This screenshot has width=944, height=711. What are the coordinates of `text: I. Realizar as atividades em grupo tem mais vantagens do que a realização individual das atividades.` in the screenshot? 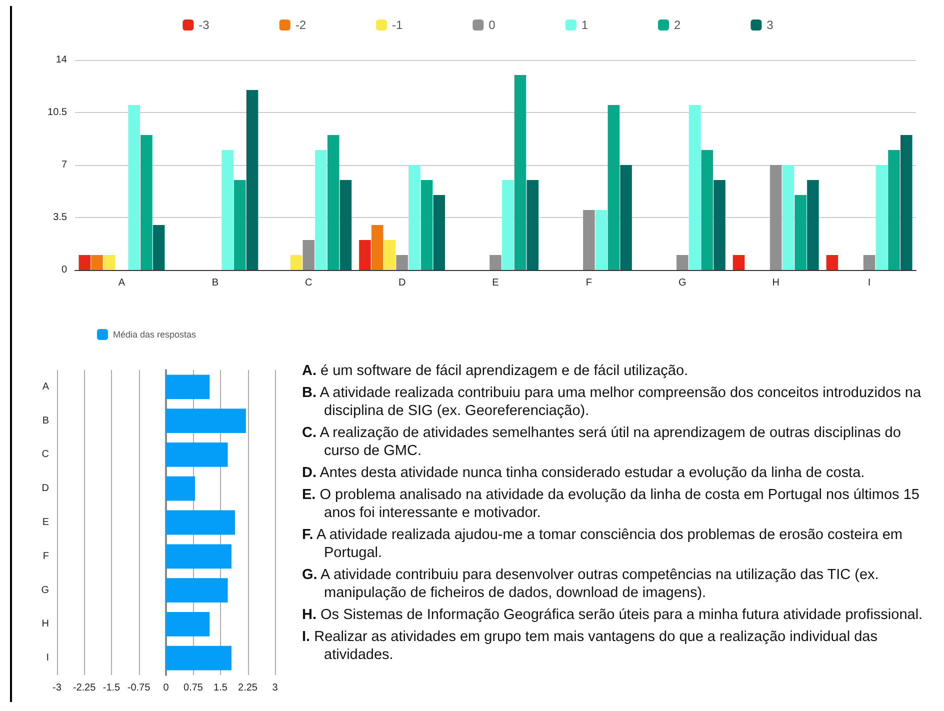 It's located at (590, 646).